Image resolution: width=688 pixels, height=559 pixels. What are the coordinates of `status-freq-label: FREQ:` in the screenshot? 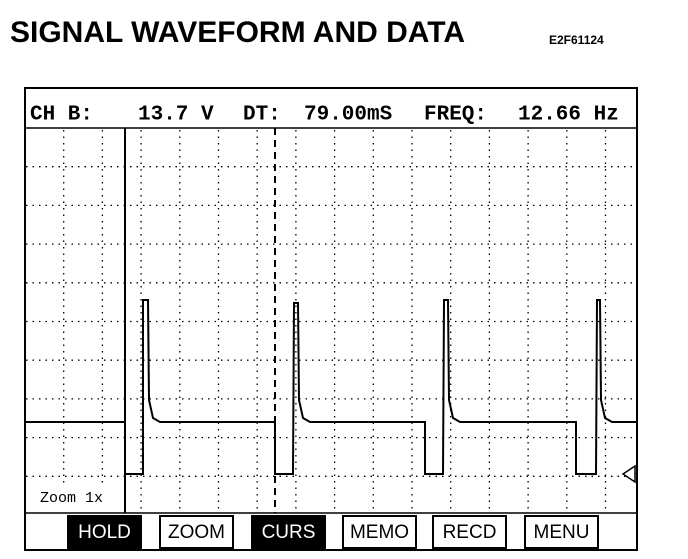 It's located at (455, 115).